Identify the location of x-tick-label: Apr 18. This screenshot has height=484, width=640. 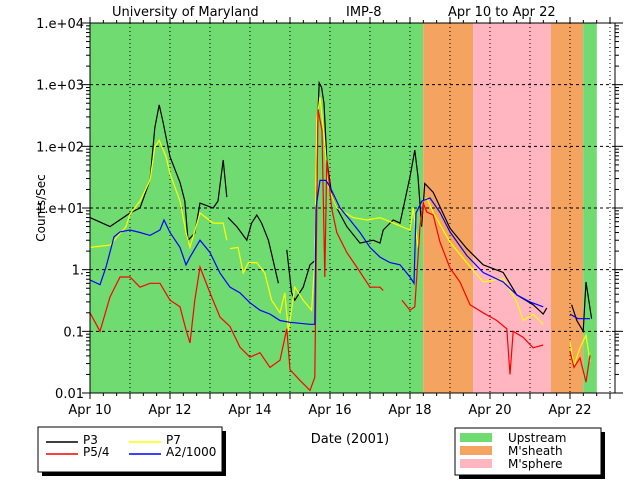
(409, 410).